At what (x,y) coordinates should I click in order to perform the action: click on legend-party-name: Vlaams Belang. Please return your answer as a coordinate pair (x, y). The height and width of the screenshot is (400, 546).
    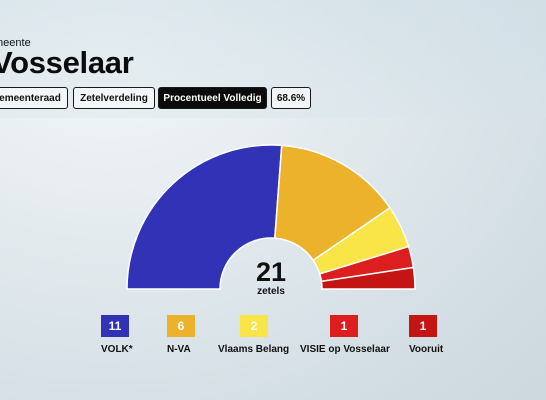
    Looking at the image, I should click on (254, 349).